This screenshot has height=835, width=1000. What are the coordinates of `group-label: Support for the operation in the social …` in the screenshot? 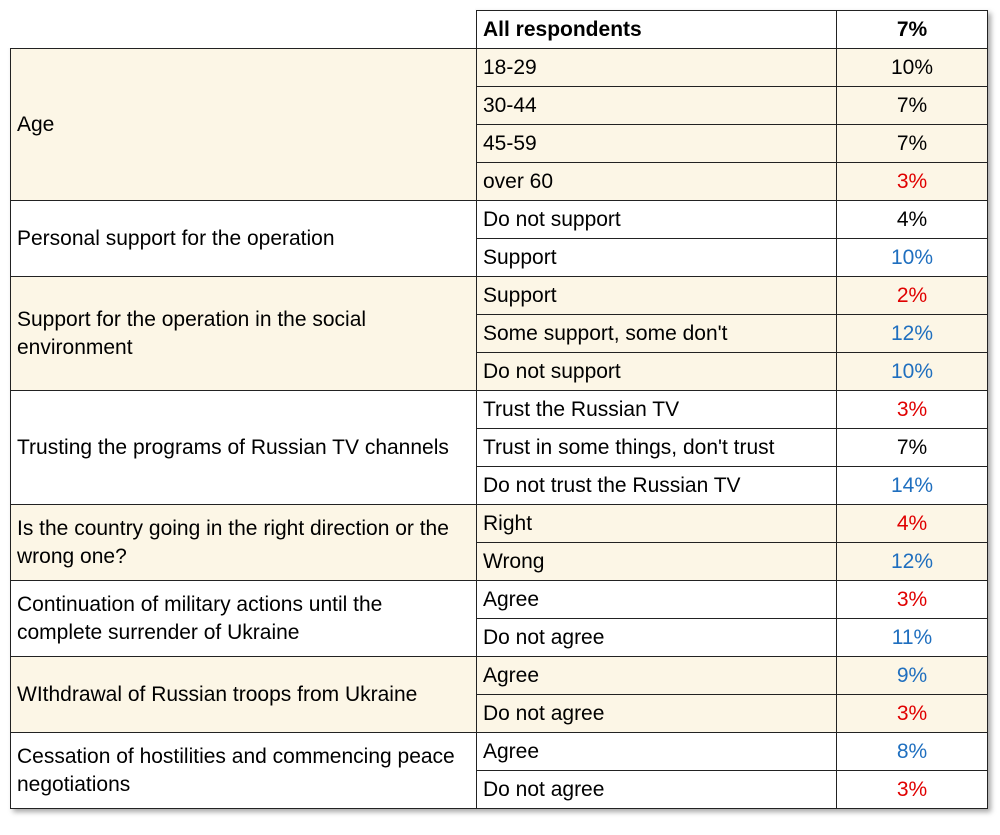 It's located at (243, 333).